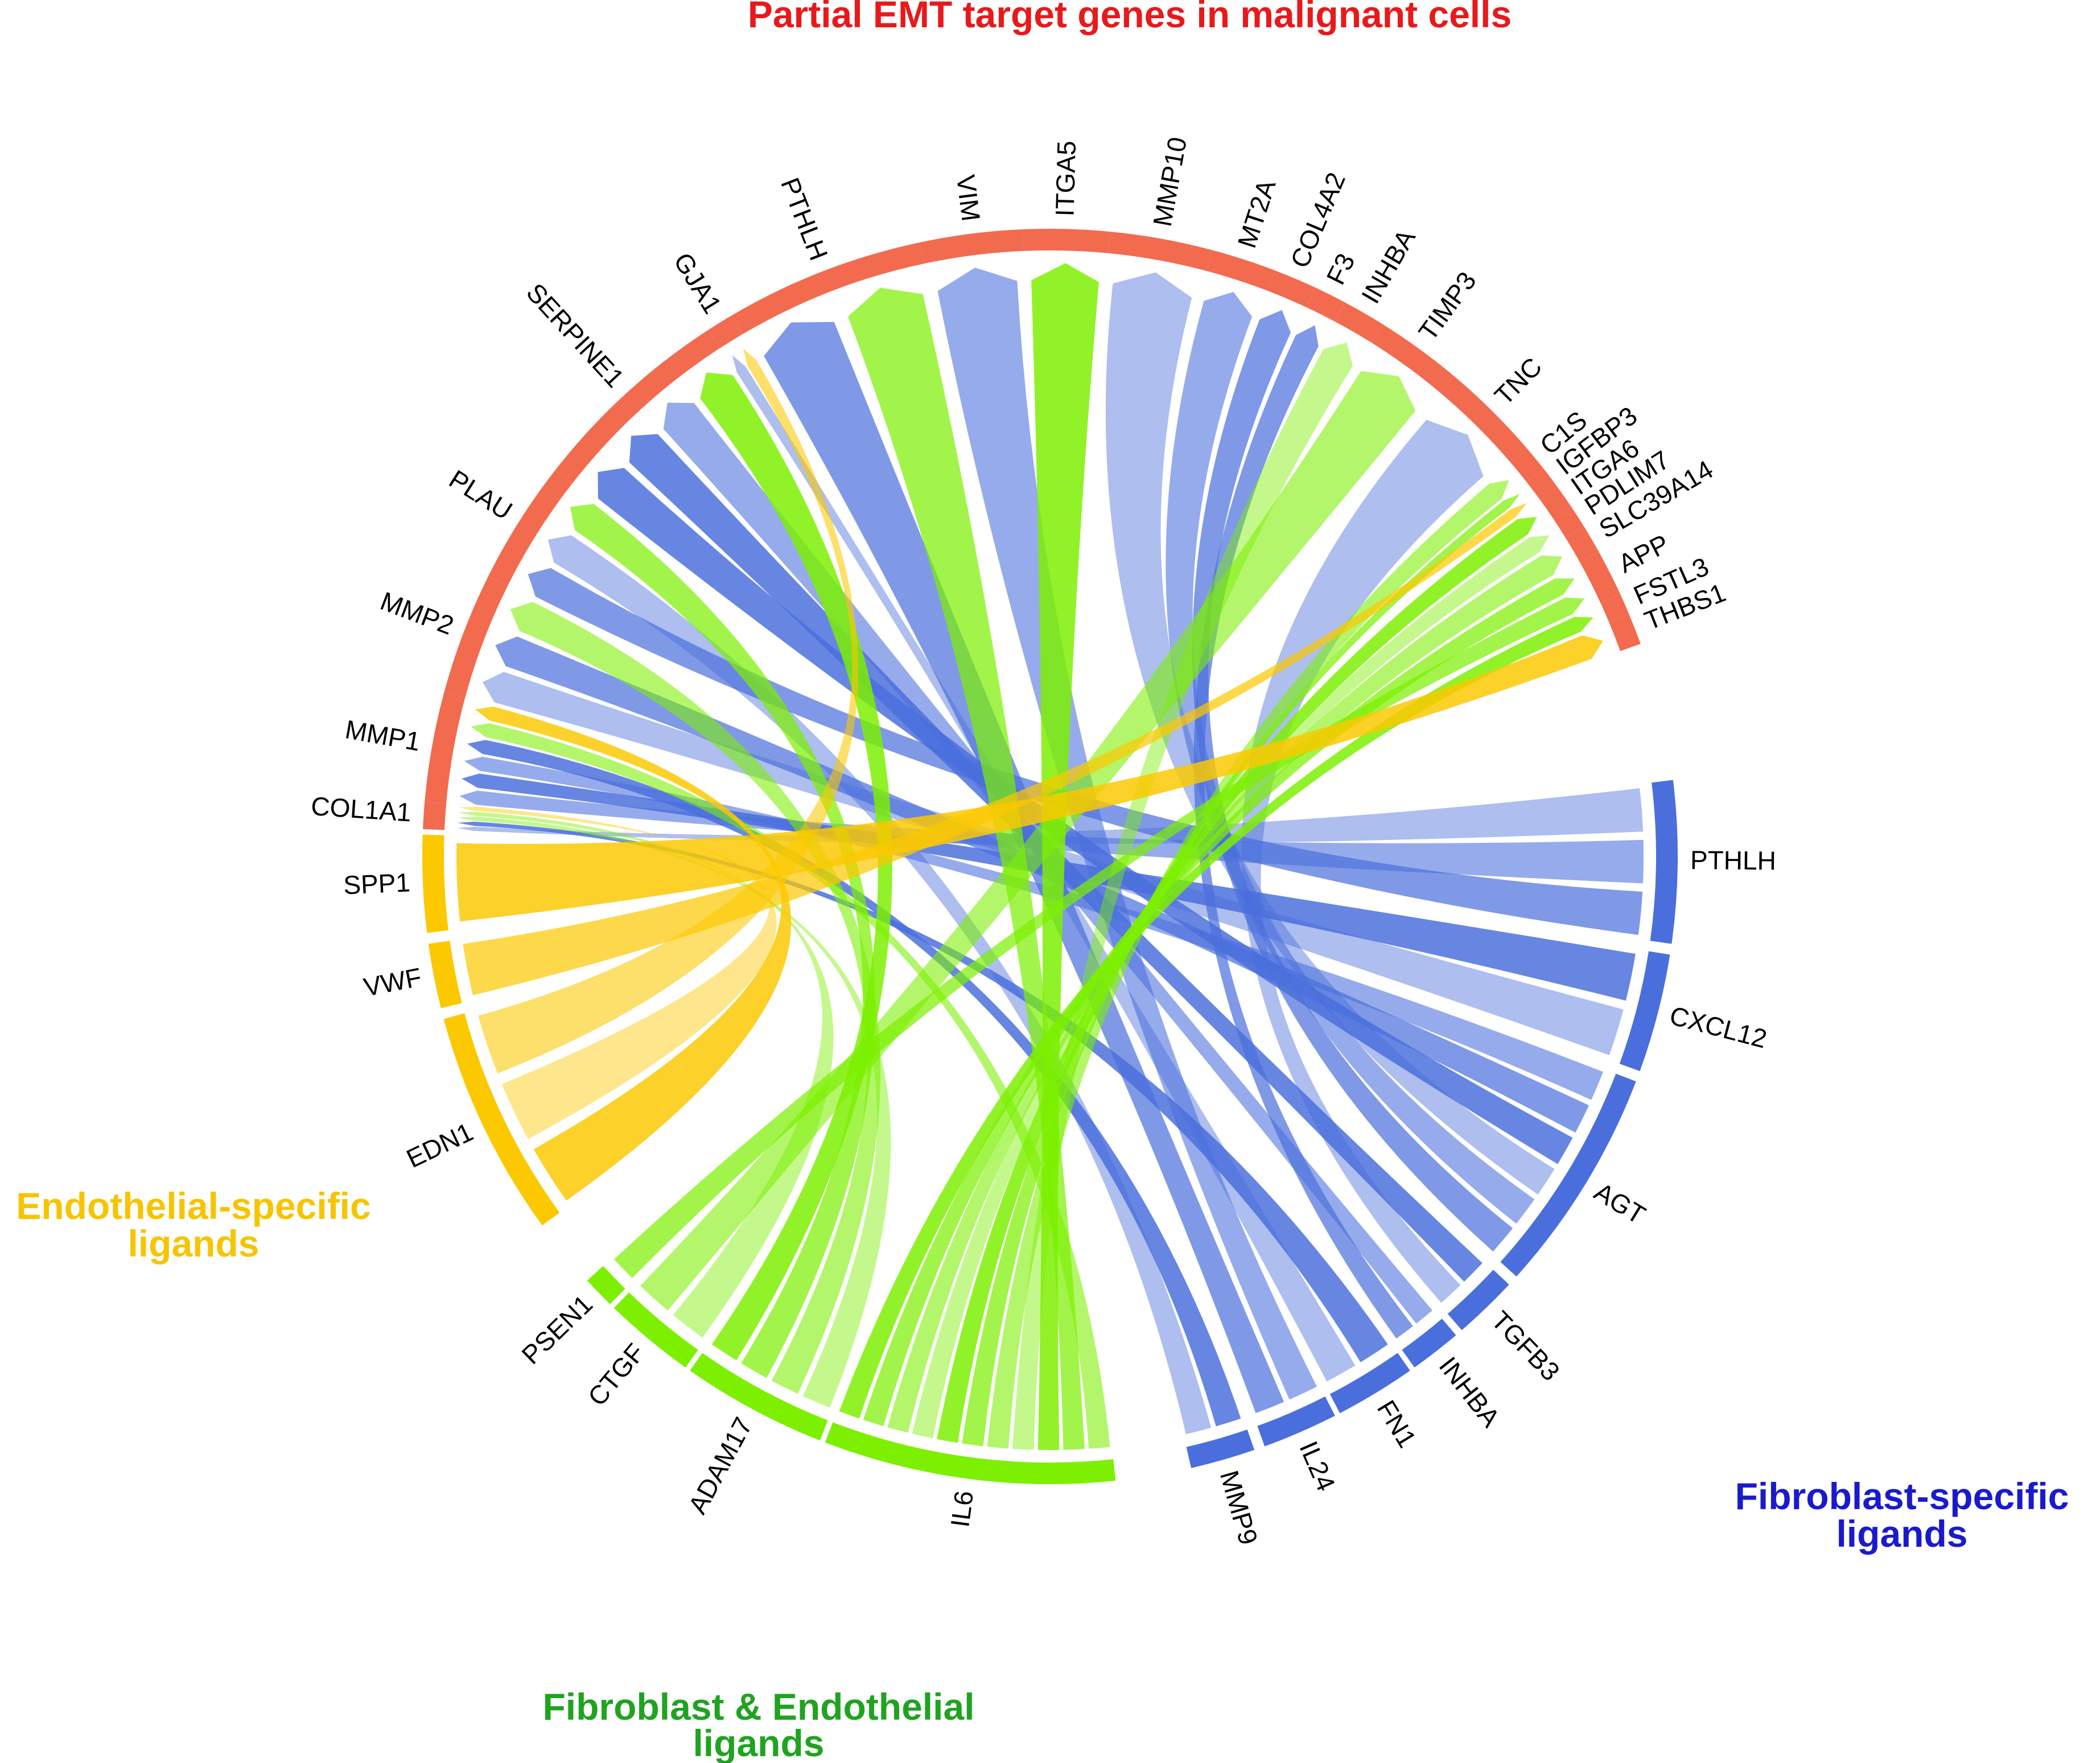 The height and width of the screenshot is (1763, 2100). What do you see at coordinates (1901, 1534) in the screenshot?
I see `title-fibroblast-line2: ligands` at bounding box center [1901, 1534].